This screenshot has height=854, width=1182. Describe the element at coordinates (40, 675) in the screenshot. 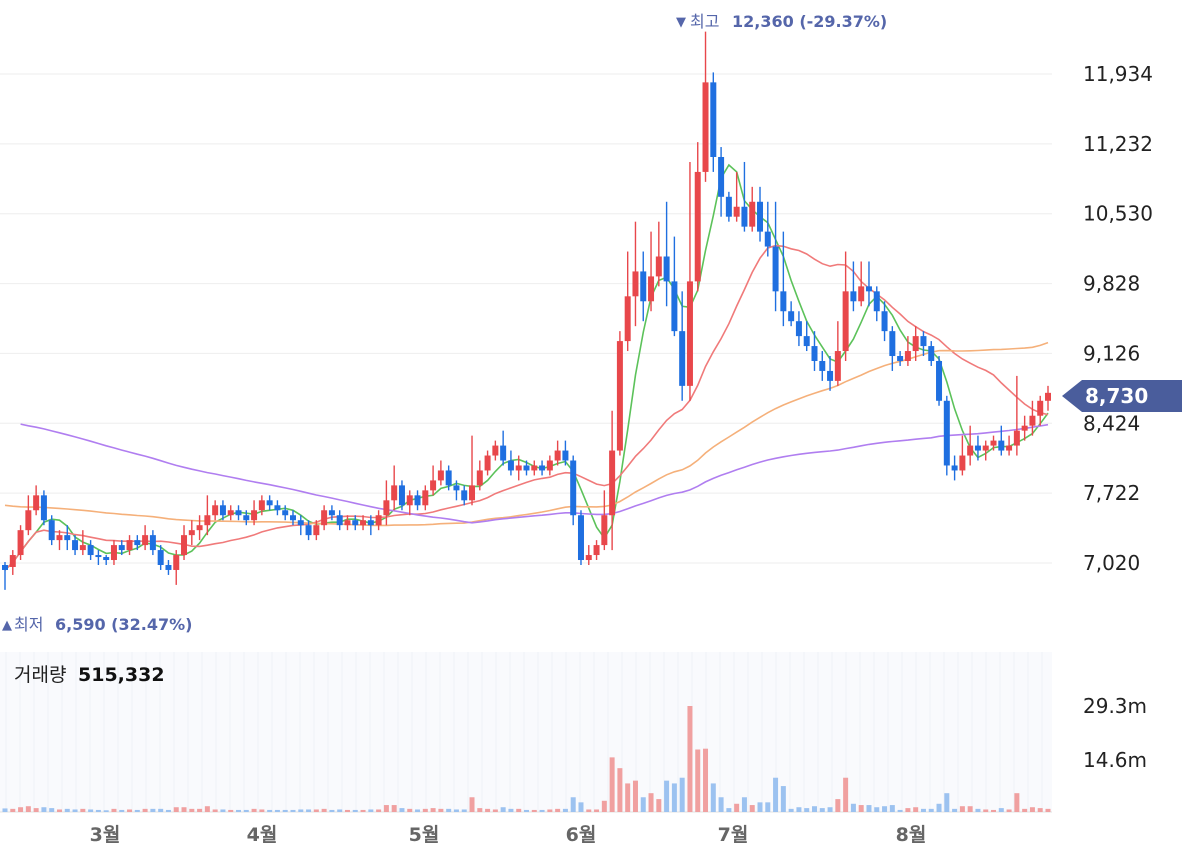

I see `volume-title: 거래량` at that location.